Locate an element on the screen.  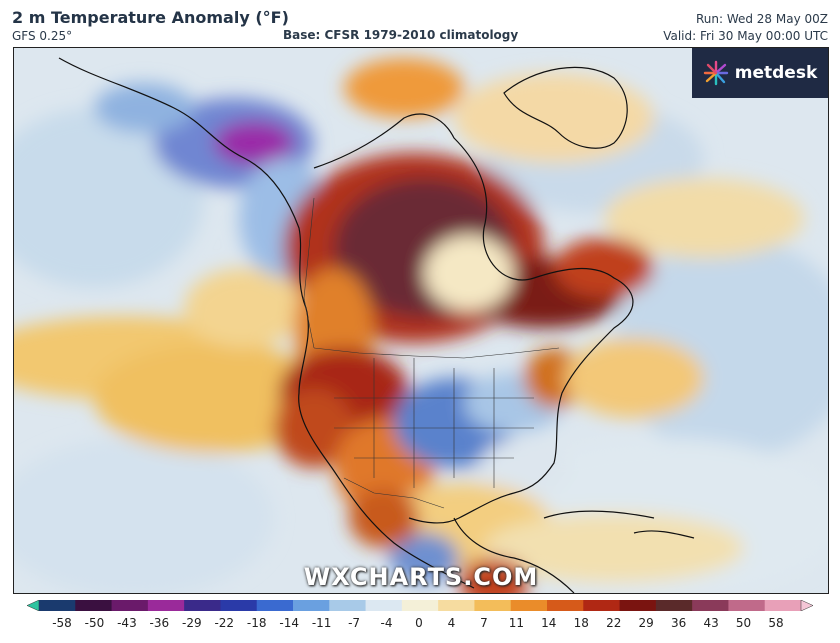
colorbar-tick-label: -22 is located at coordinates (224, 623).